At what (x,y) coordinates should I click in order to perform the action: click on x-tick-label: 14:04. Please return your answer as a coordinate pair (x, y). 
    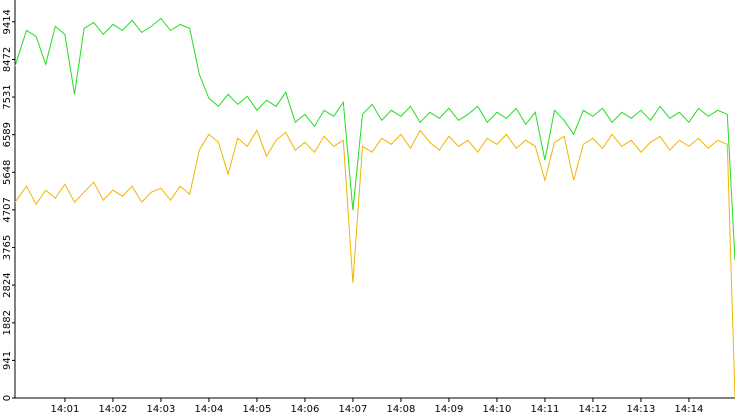
    Looking at the image, I should click on (209, 409).